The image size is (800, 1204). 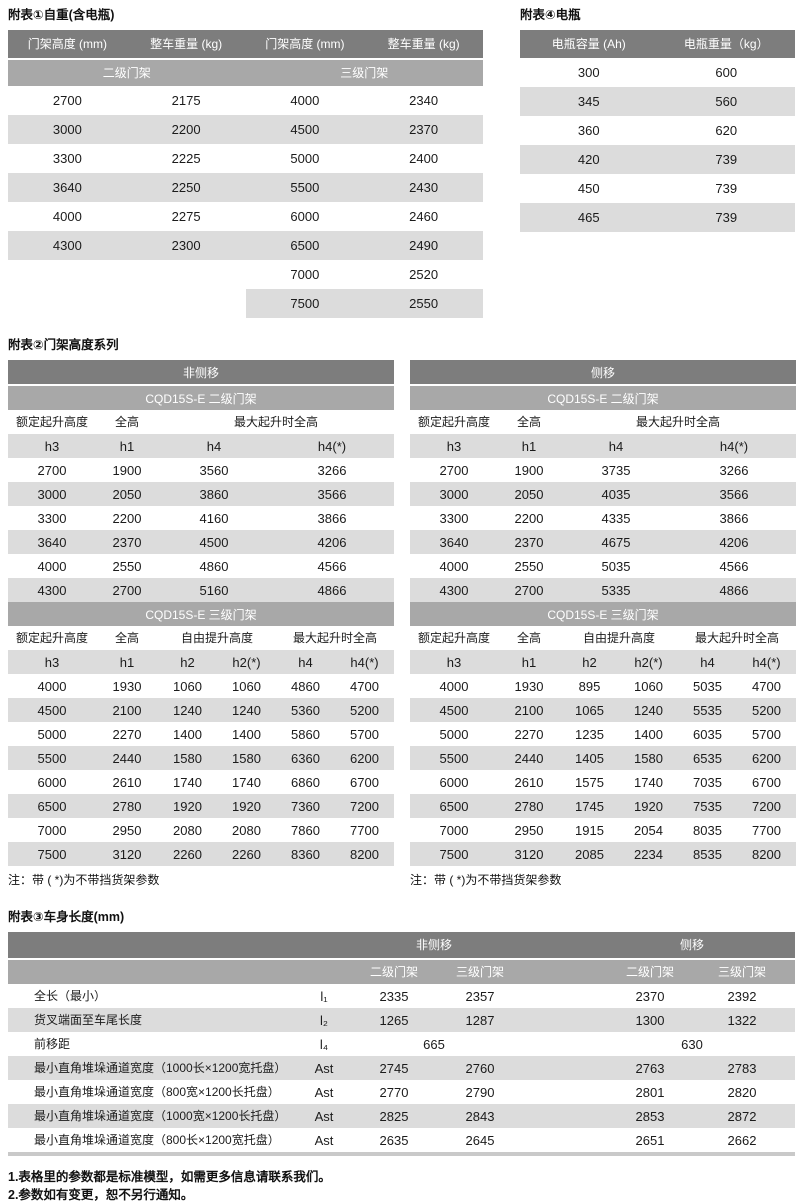 I want to click on column-header: 电瓶容量 (Ah), so click(x=588, y=44).